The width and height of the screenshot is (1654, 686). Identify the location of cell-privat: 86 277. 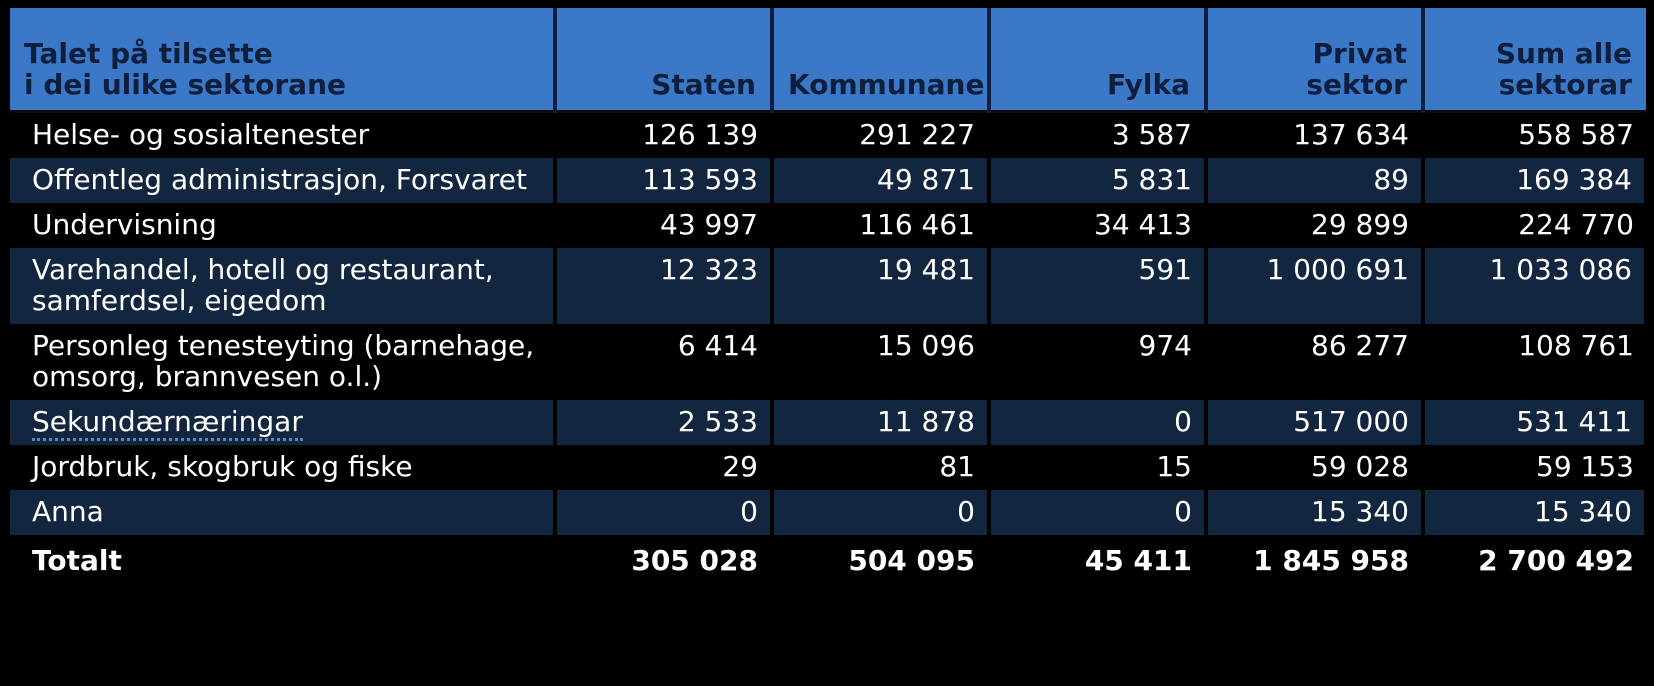
(1315, 362).